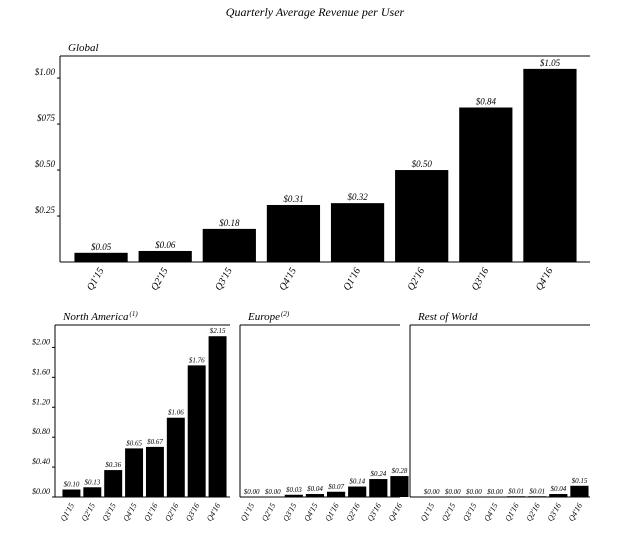  Describe the element at coordinates (41, 371) in the screenshot. I see `y-tick-label: $1.60` at that location.